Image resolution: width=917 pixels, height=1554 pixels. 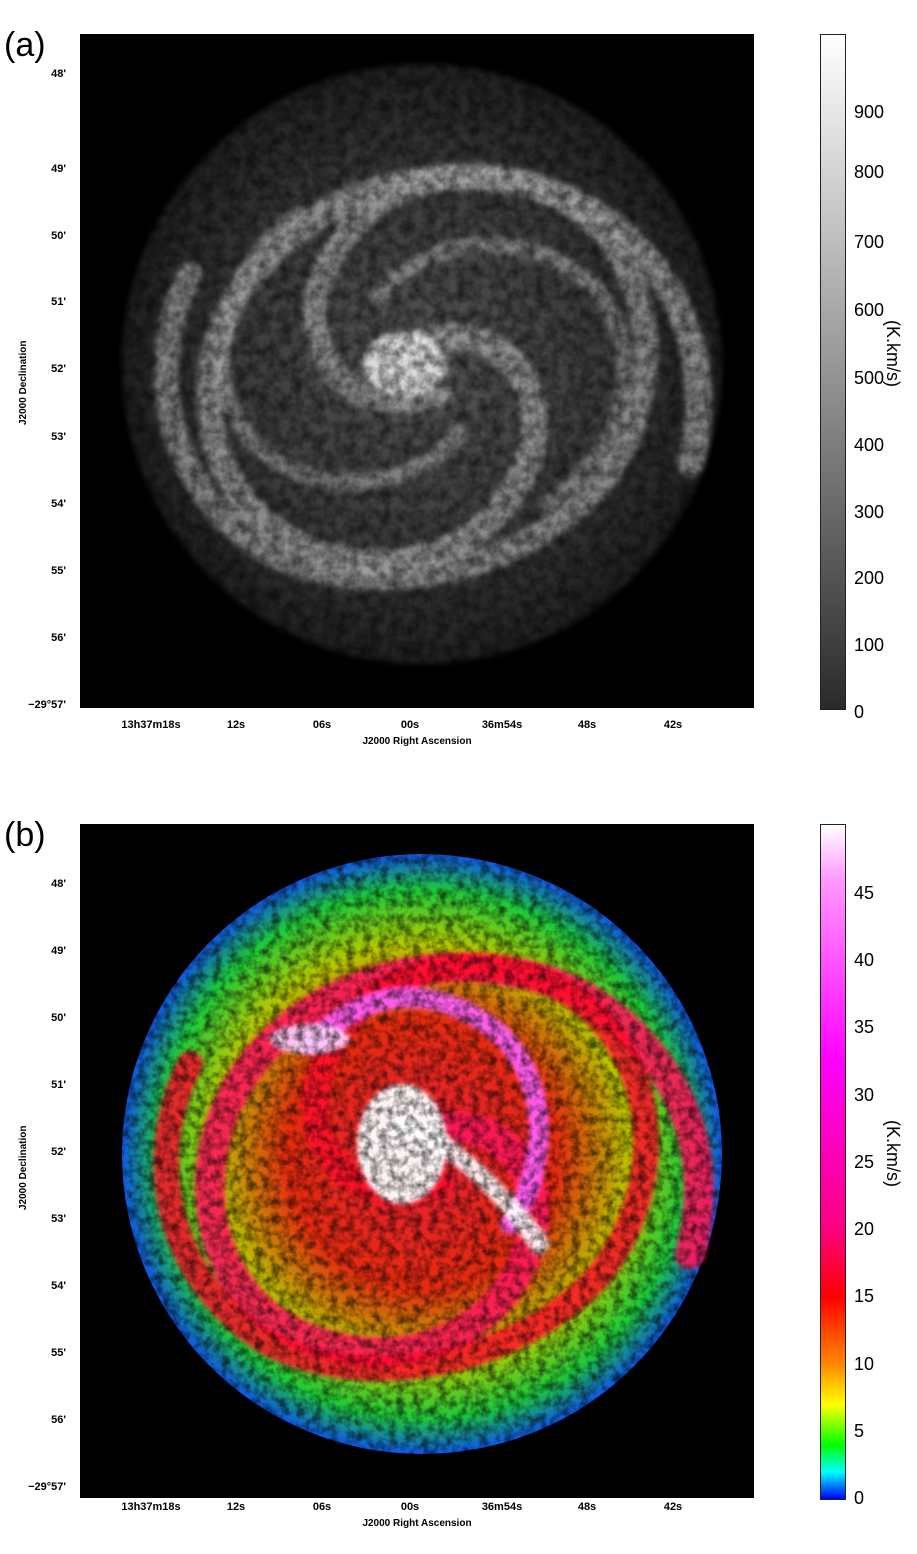 What do you see at coordinates (673, 725) in the screenshot?
I see `ra-tick-a-6: 42s` at bounding box center [673, 725].